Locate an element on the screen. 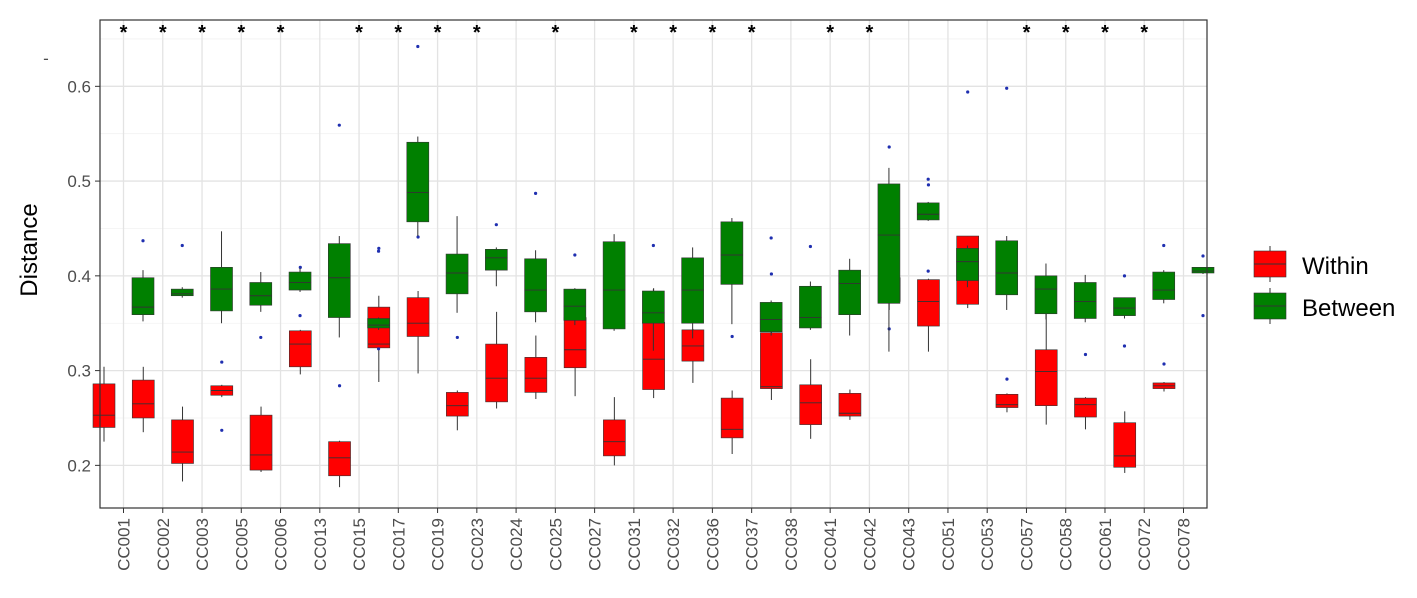 The image size is (1417, 598). x-tick-label: CC053 is located at coordinates (987, 544).